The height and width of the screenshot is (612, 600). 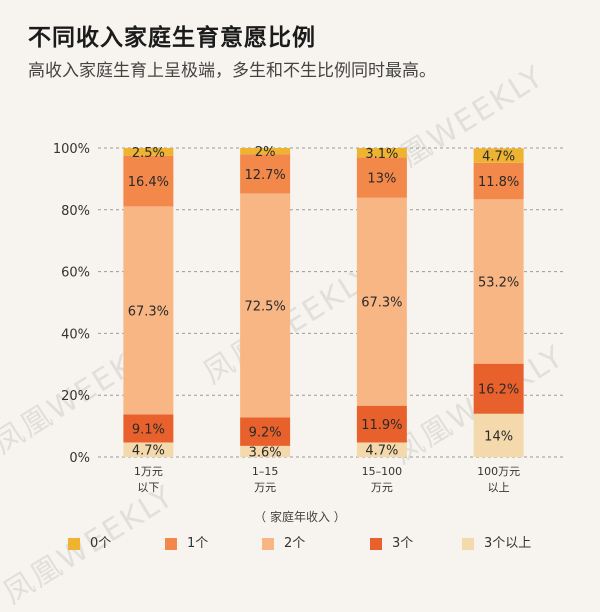 What do you see at coordinates (79, 458) in the screenshot?
I see `y-tick-label: 0%` at bounding box center [79, 458].